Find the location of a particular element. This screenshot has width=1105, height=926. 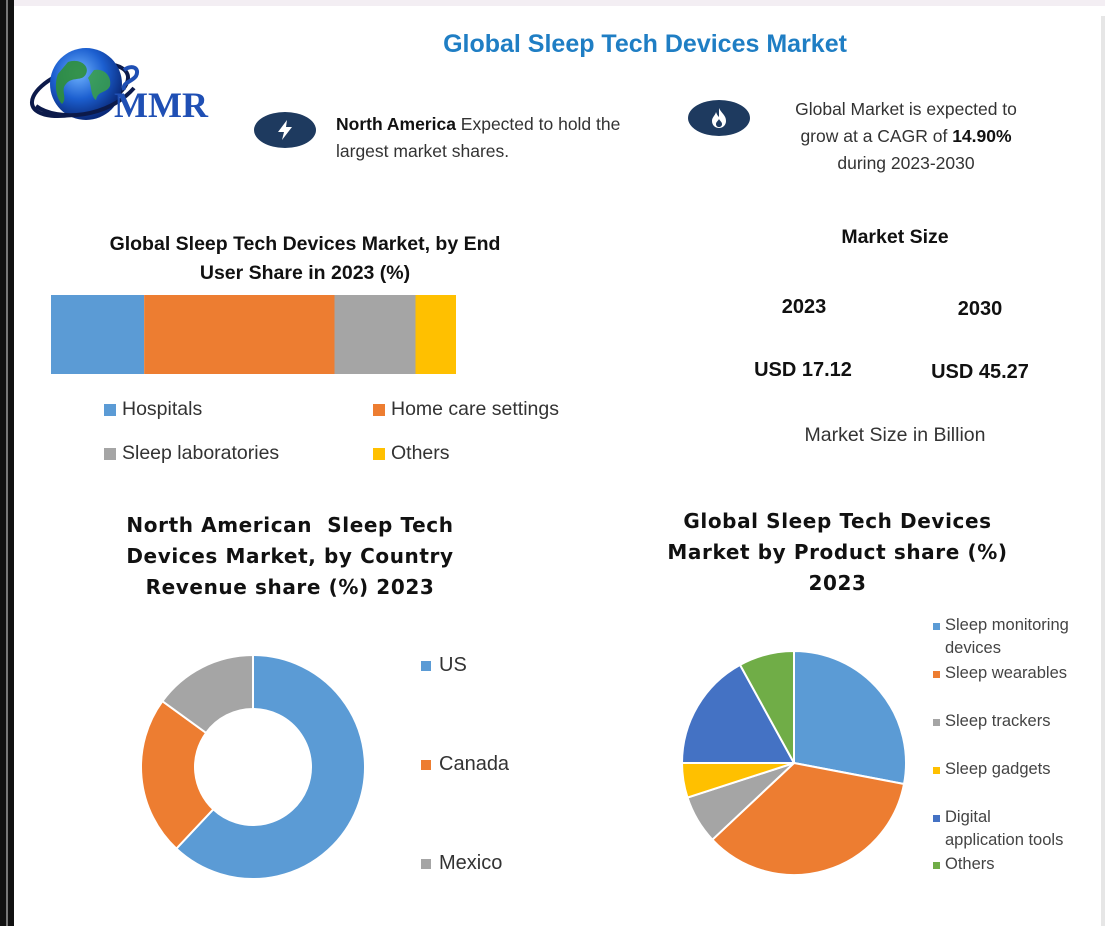

sleep-gadgets-swatch is located at coordinates (936, 770).